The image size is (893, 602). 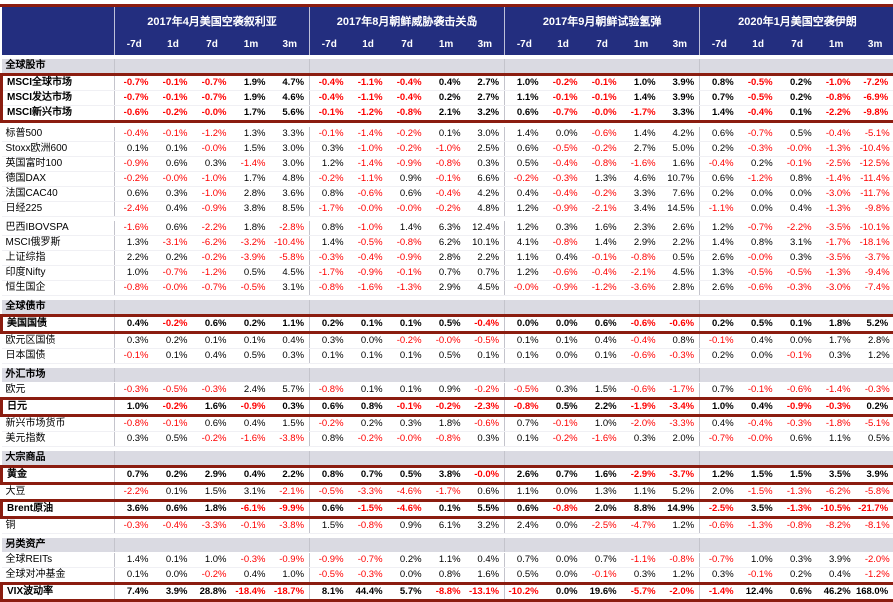 What do you see at coordinates (641, 424) in the screenshot?
I see `value-cell: -2.0%` at bounding box center [641, 424].